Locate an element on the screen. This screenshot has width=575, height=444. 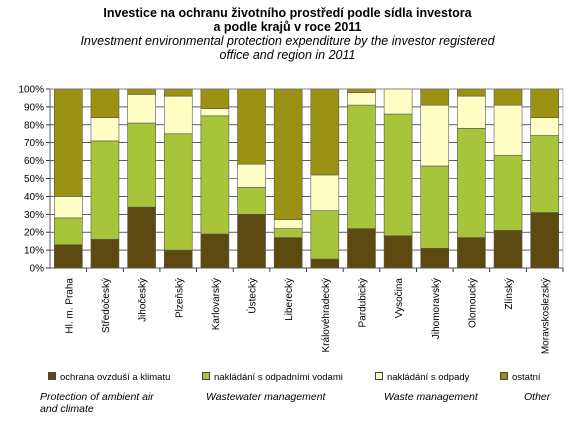
y-tick-label: 70% is located at coordinates (34, 143).